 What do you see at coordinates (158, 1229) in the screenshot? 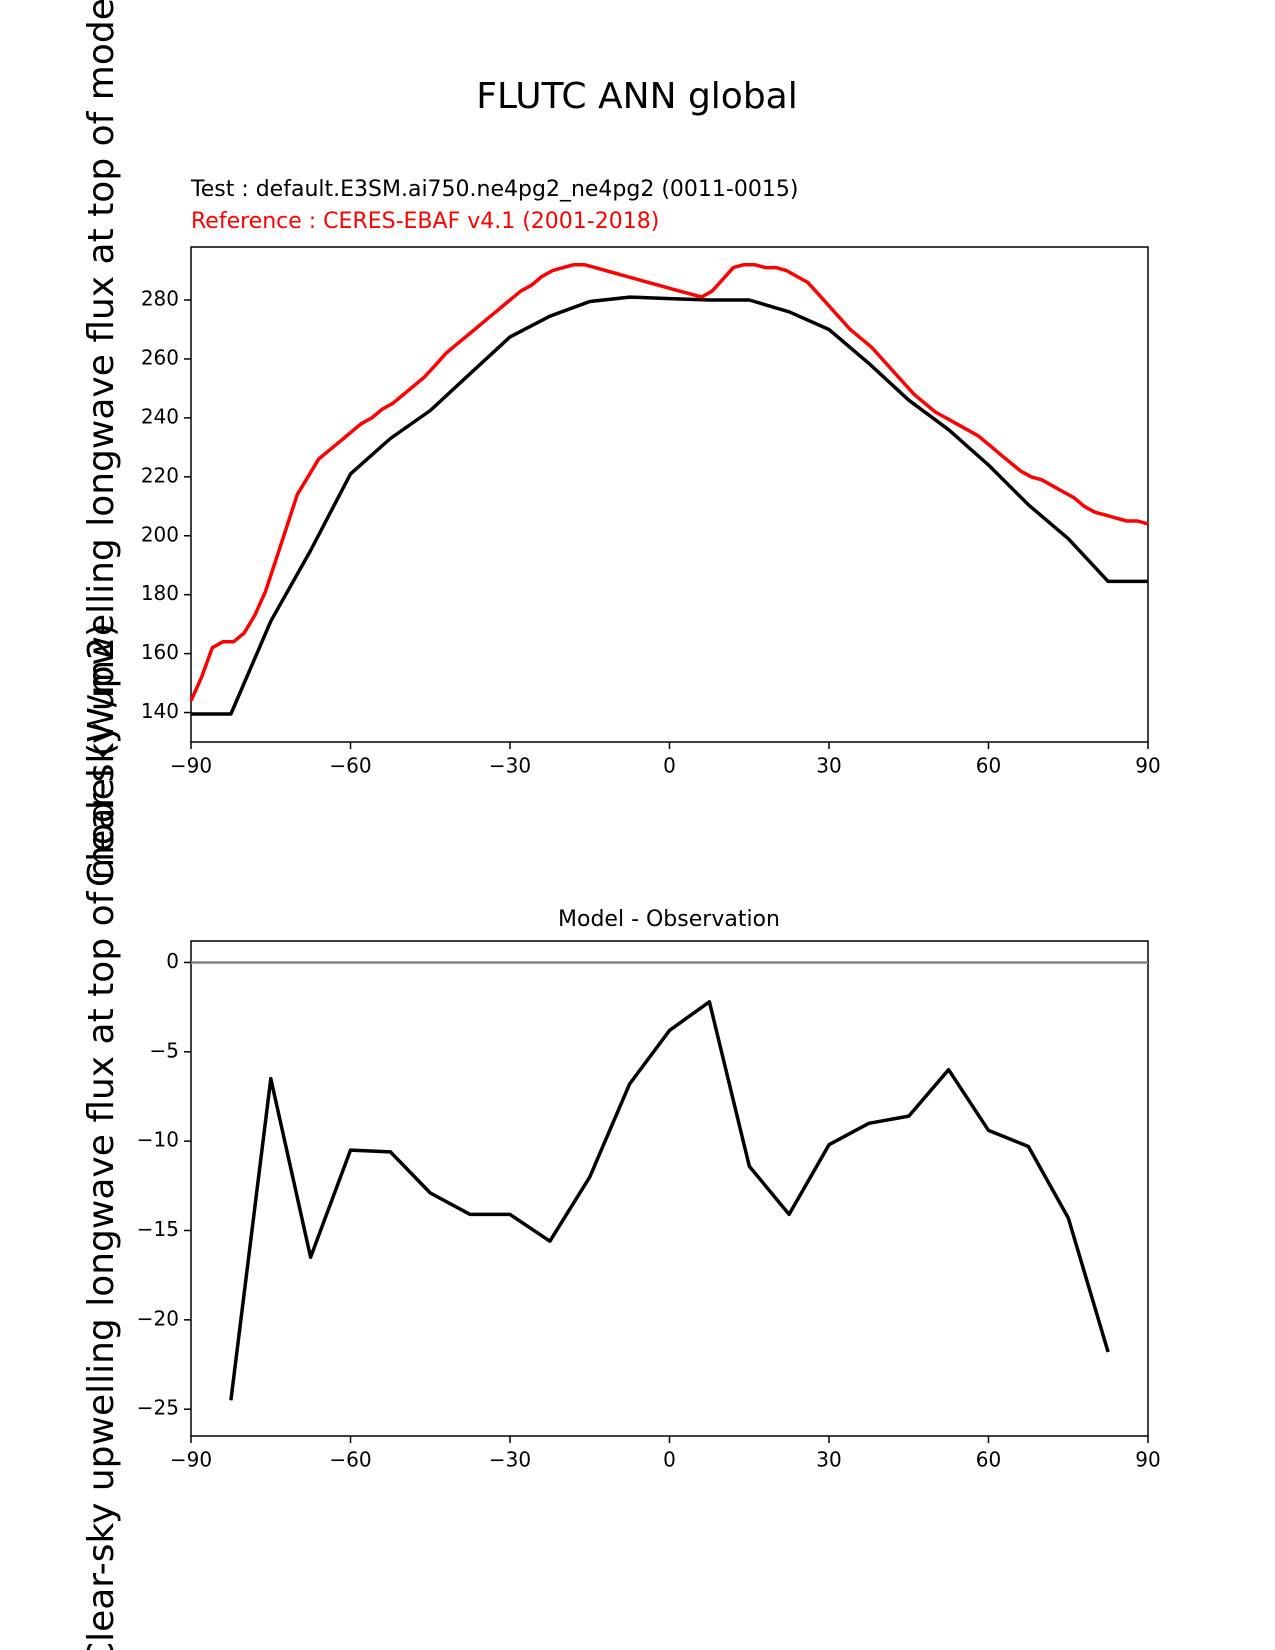
I see `bottom-ytick-label: −15` at bounding box center [158, 1229].